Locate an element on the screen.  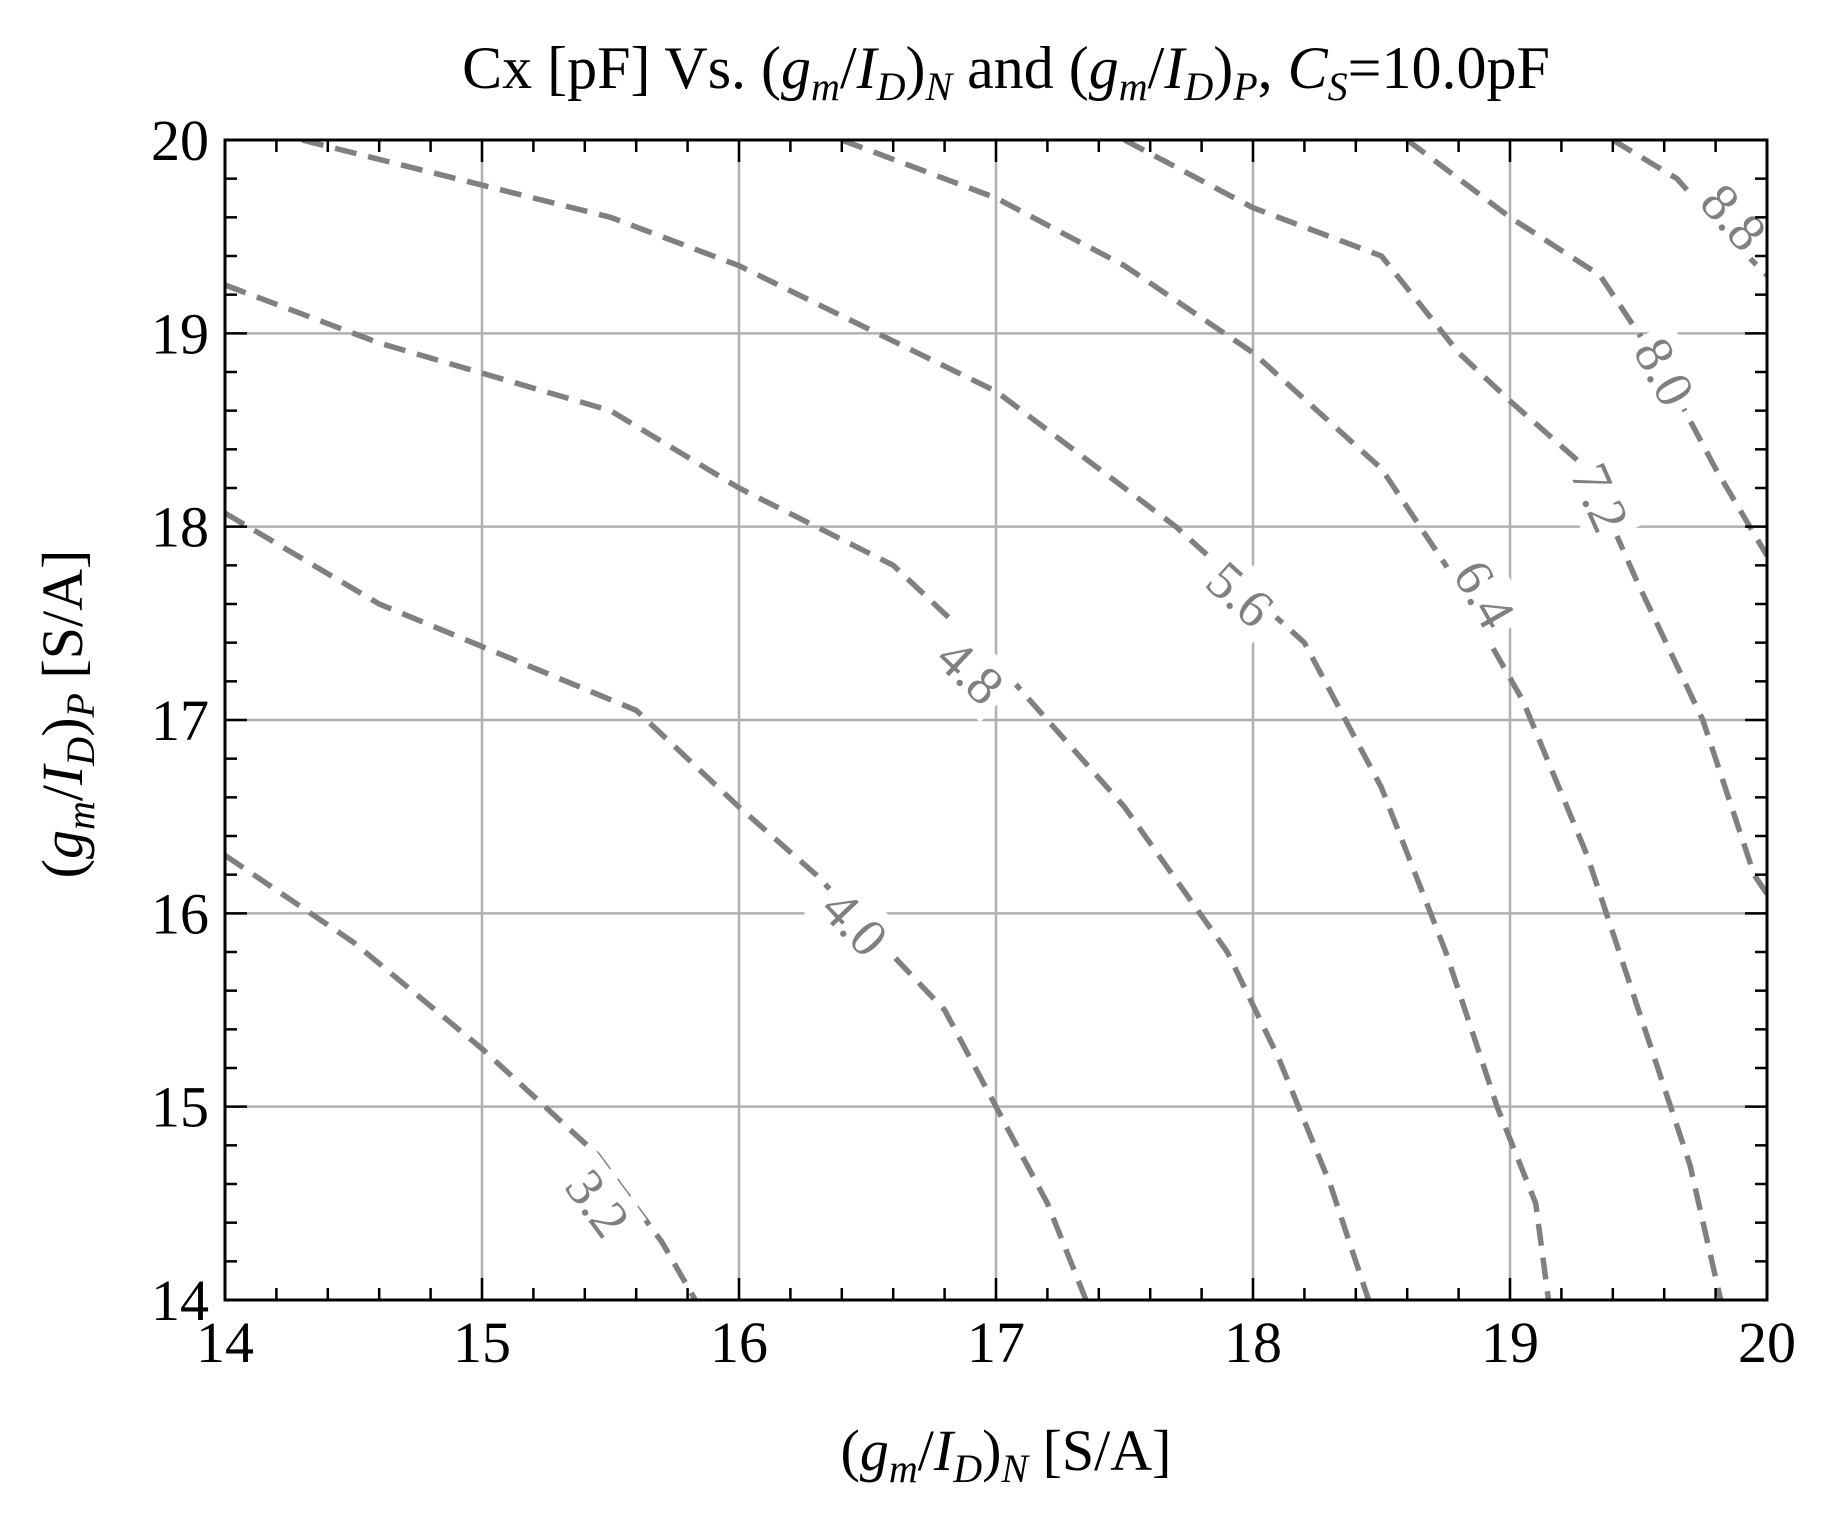
y-tick-label: 18 is located at coordinates (180, 527).